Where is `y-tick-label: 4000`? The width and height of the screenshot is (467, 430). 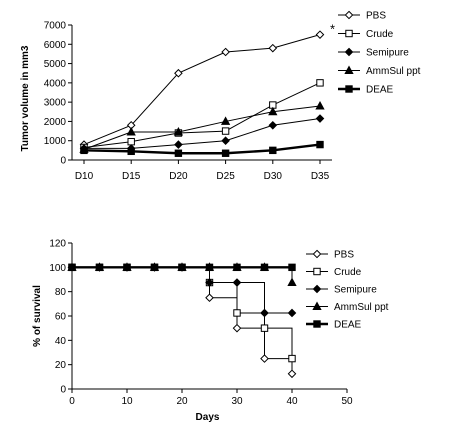 y-tick-label: 4000 is located at coordinates (55, 83).